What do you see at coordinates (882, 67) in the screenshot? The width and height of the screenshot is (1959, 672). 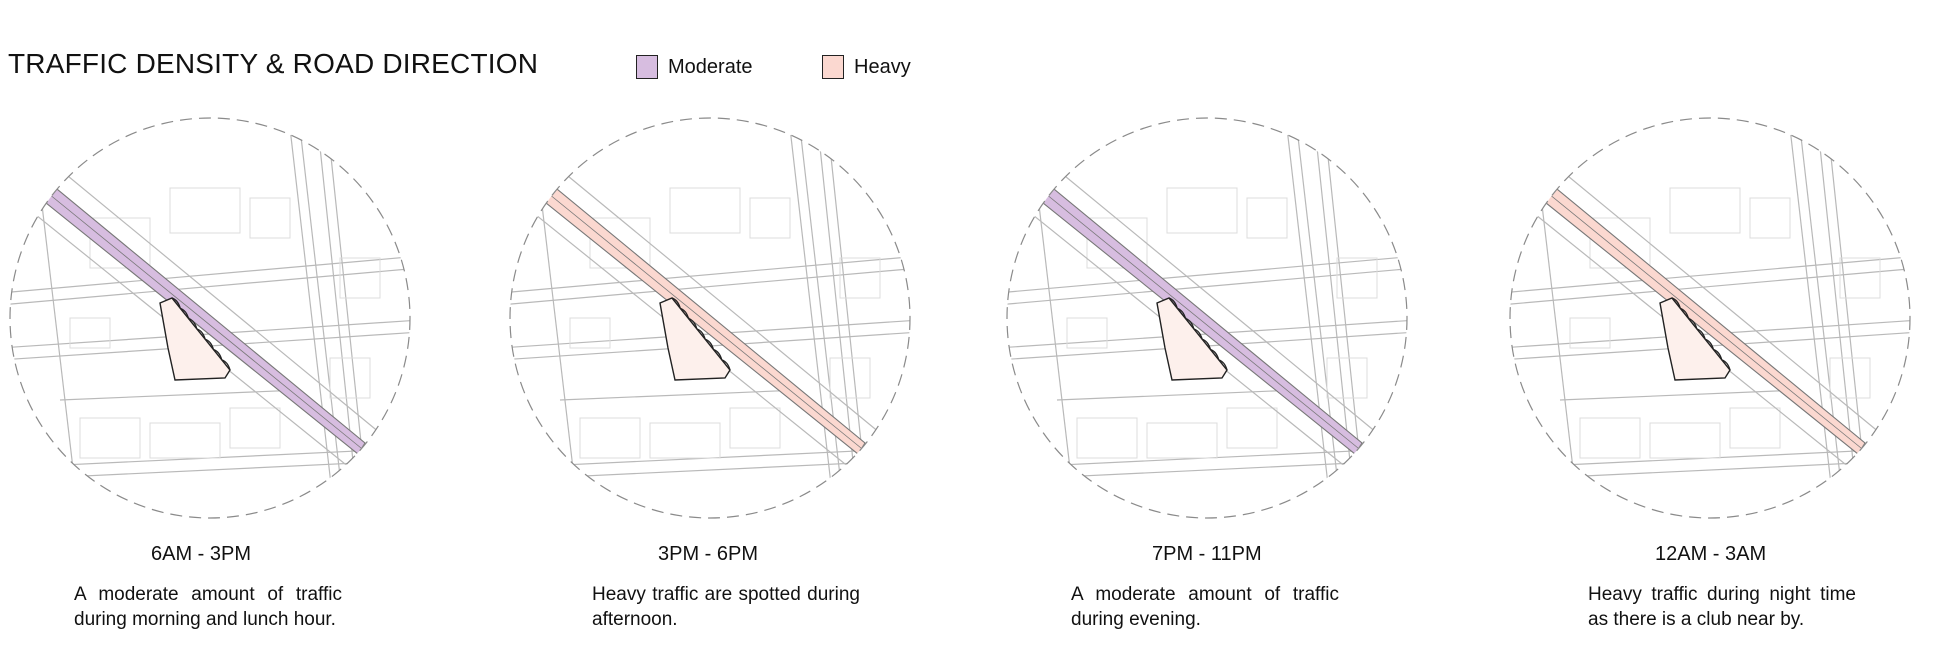 I see `legend-label-heavy: Heavy` at bounding box center [882, 67].